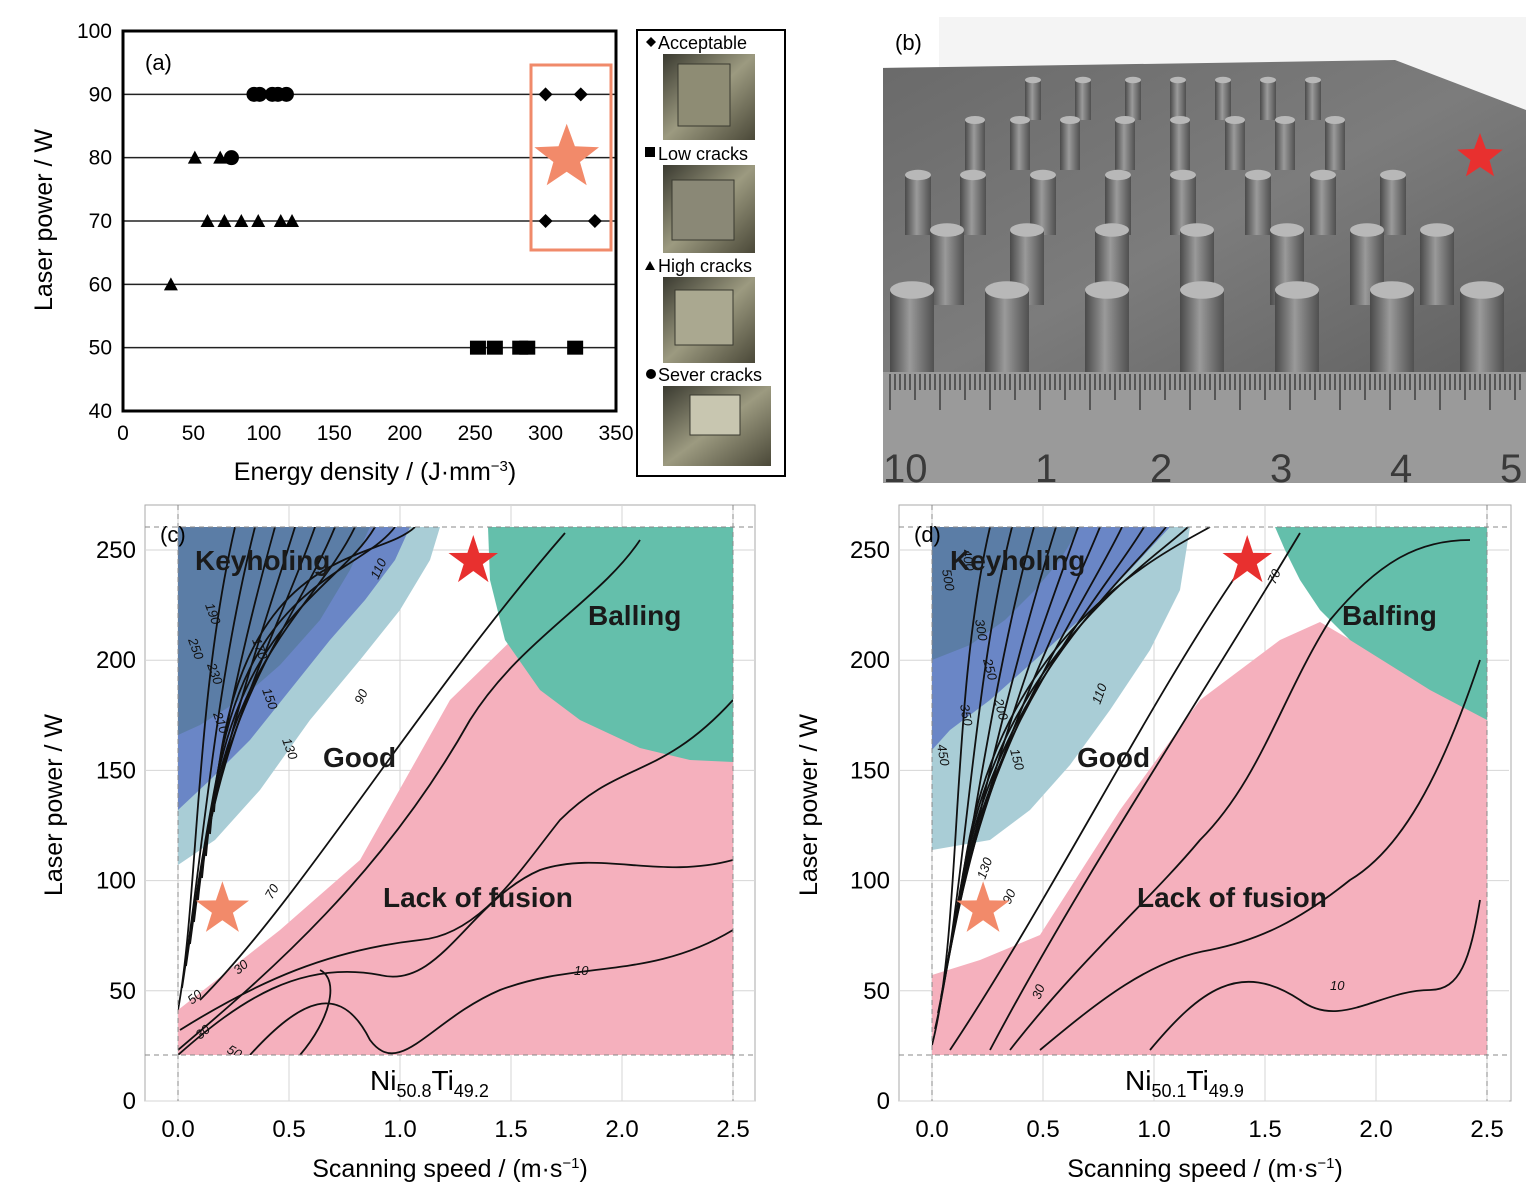  Describe the element at coordinates (700, 309) in the screenshot. I see `legend-high-cracks: High cracks` at that location.